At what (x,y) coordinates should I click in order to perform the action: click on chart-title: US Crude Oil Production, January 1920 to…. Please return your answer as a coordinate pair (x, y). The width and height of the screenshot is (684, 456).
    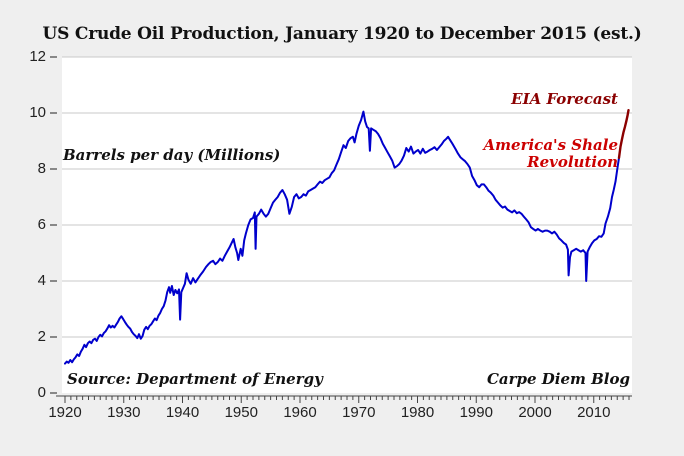
    Looking at the image, I should click on (342, 34).